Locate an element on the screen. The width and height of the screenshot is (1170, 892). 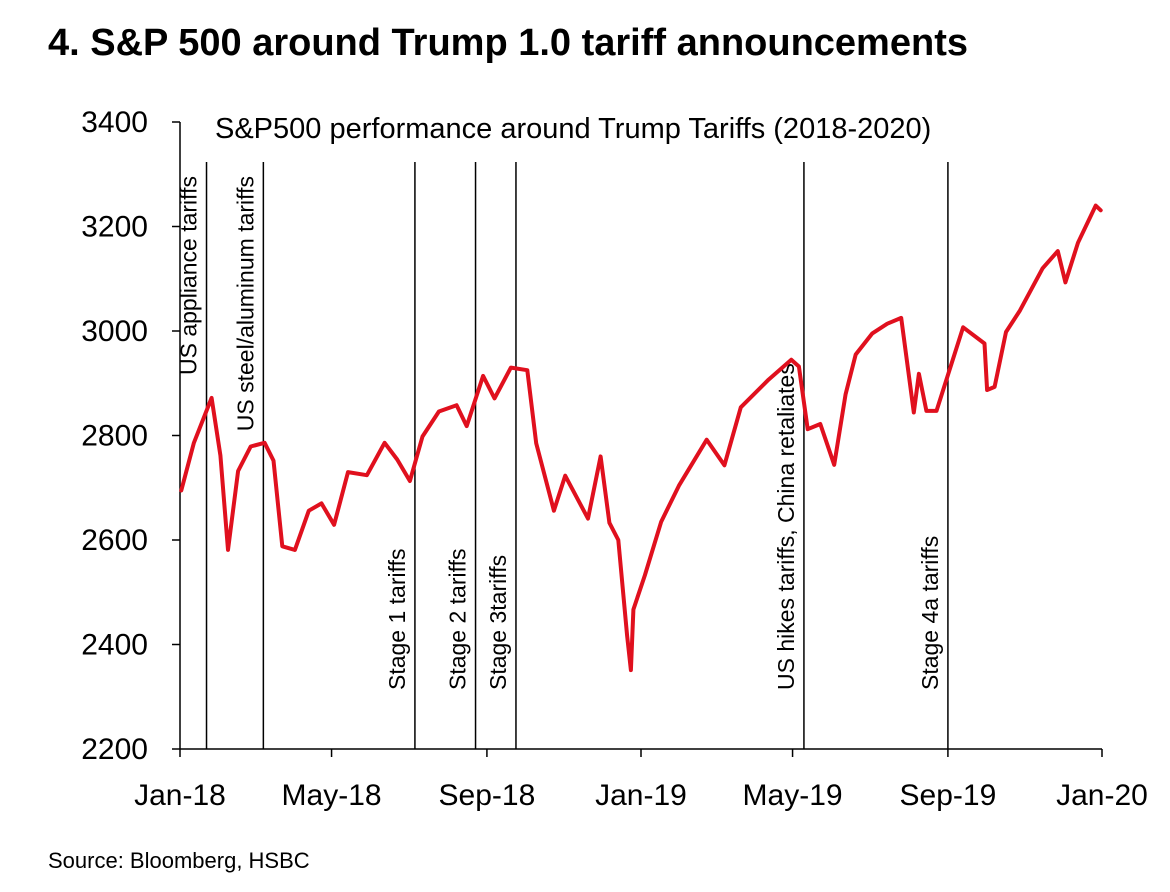
y-tick-label: 2400 is located at coordinates (114, 645).